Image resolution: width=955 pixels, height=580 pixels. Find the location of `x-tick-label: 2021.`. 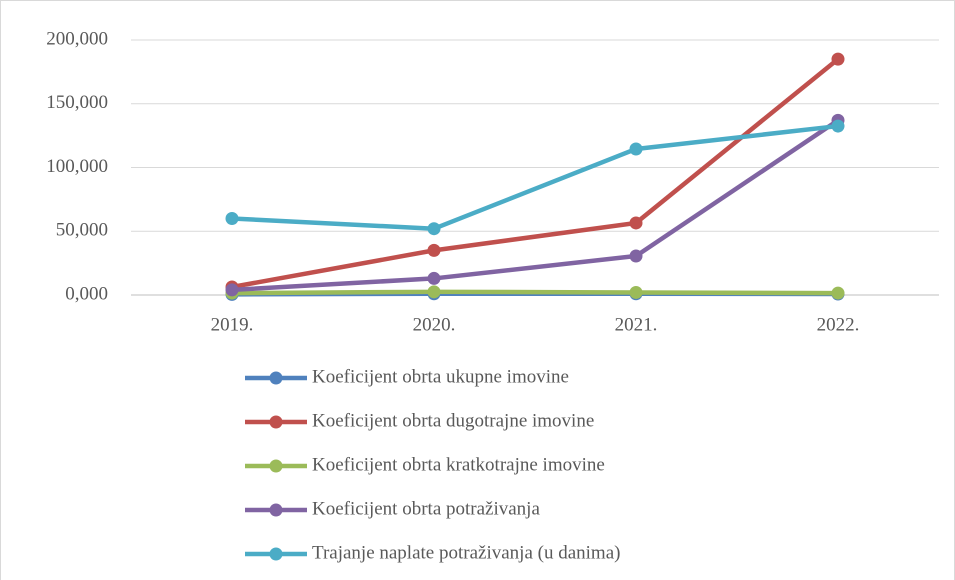

x-tick-label: 2021. is located at coordinates (636, 324).